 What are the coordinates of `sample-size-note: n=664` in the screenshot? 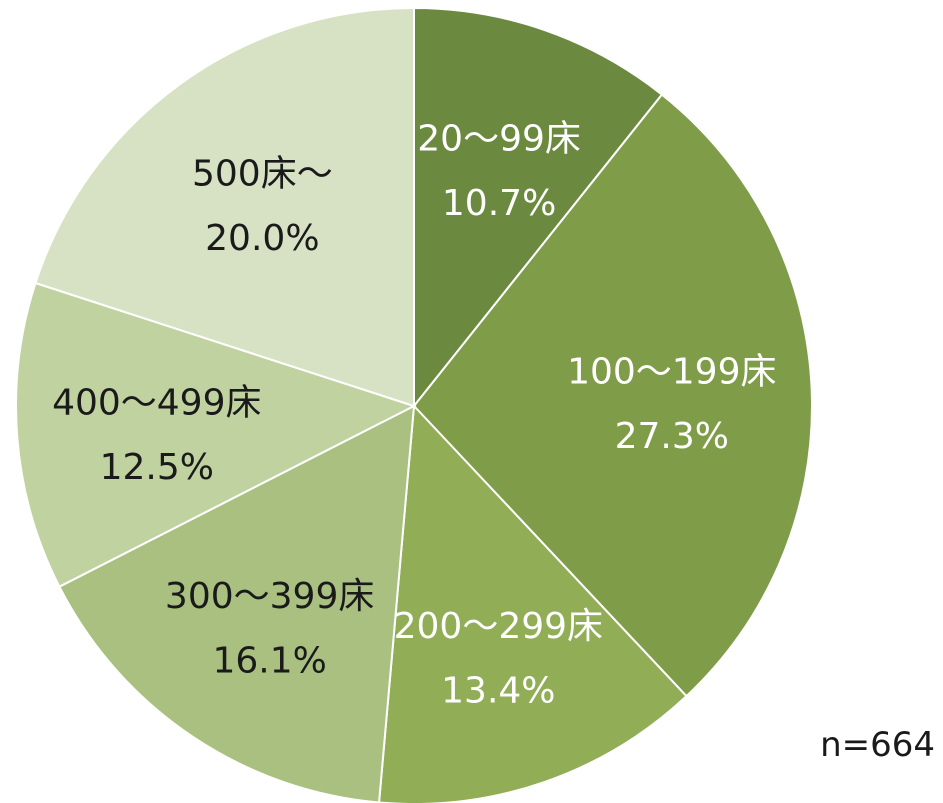 It's located at (877, 745).